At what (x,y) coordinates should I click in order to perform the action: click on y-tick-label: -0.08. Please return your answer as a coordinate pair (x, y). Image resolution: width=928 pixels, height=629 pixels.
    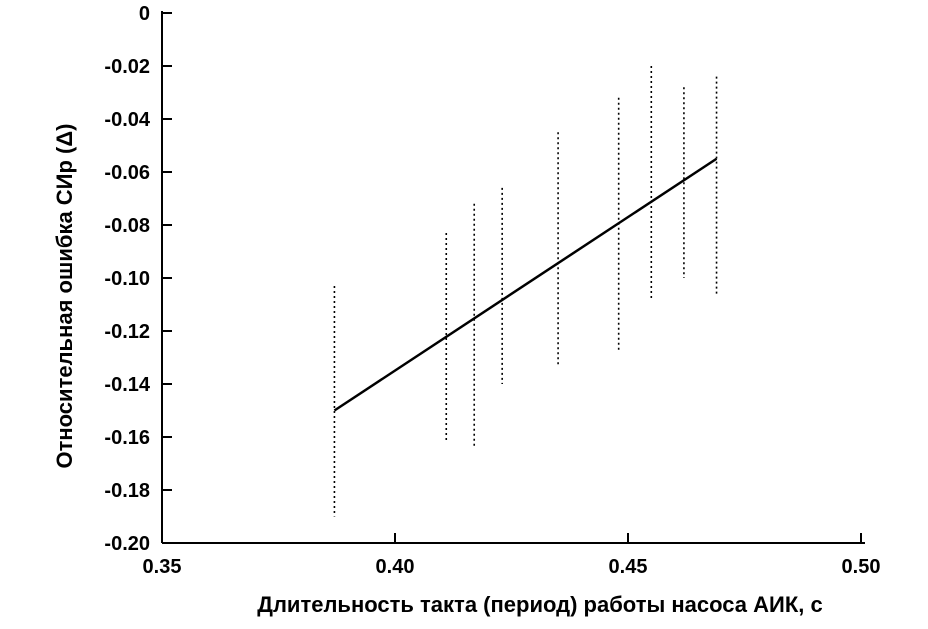
    Looking at the image, I should click on (127, 226).